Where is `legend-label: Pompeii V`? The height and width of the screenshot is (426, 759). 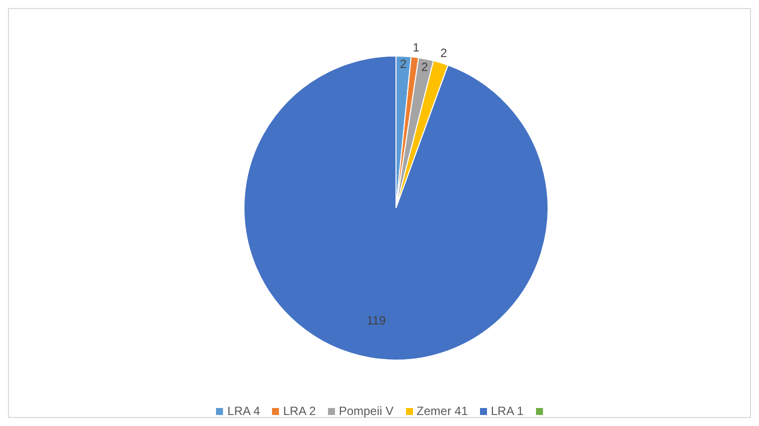
legend-label: Pompeii V is located at coordinates (366, 411).